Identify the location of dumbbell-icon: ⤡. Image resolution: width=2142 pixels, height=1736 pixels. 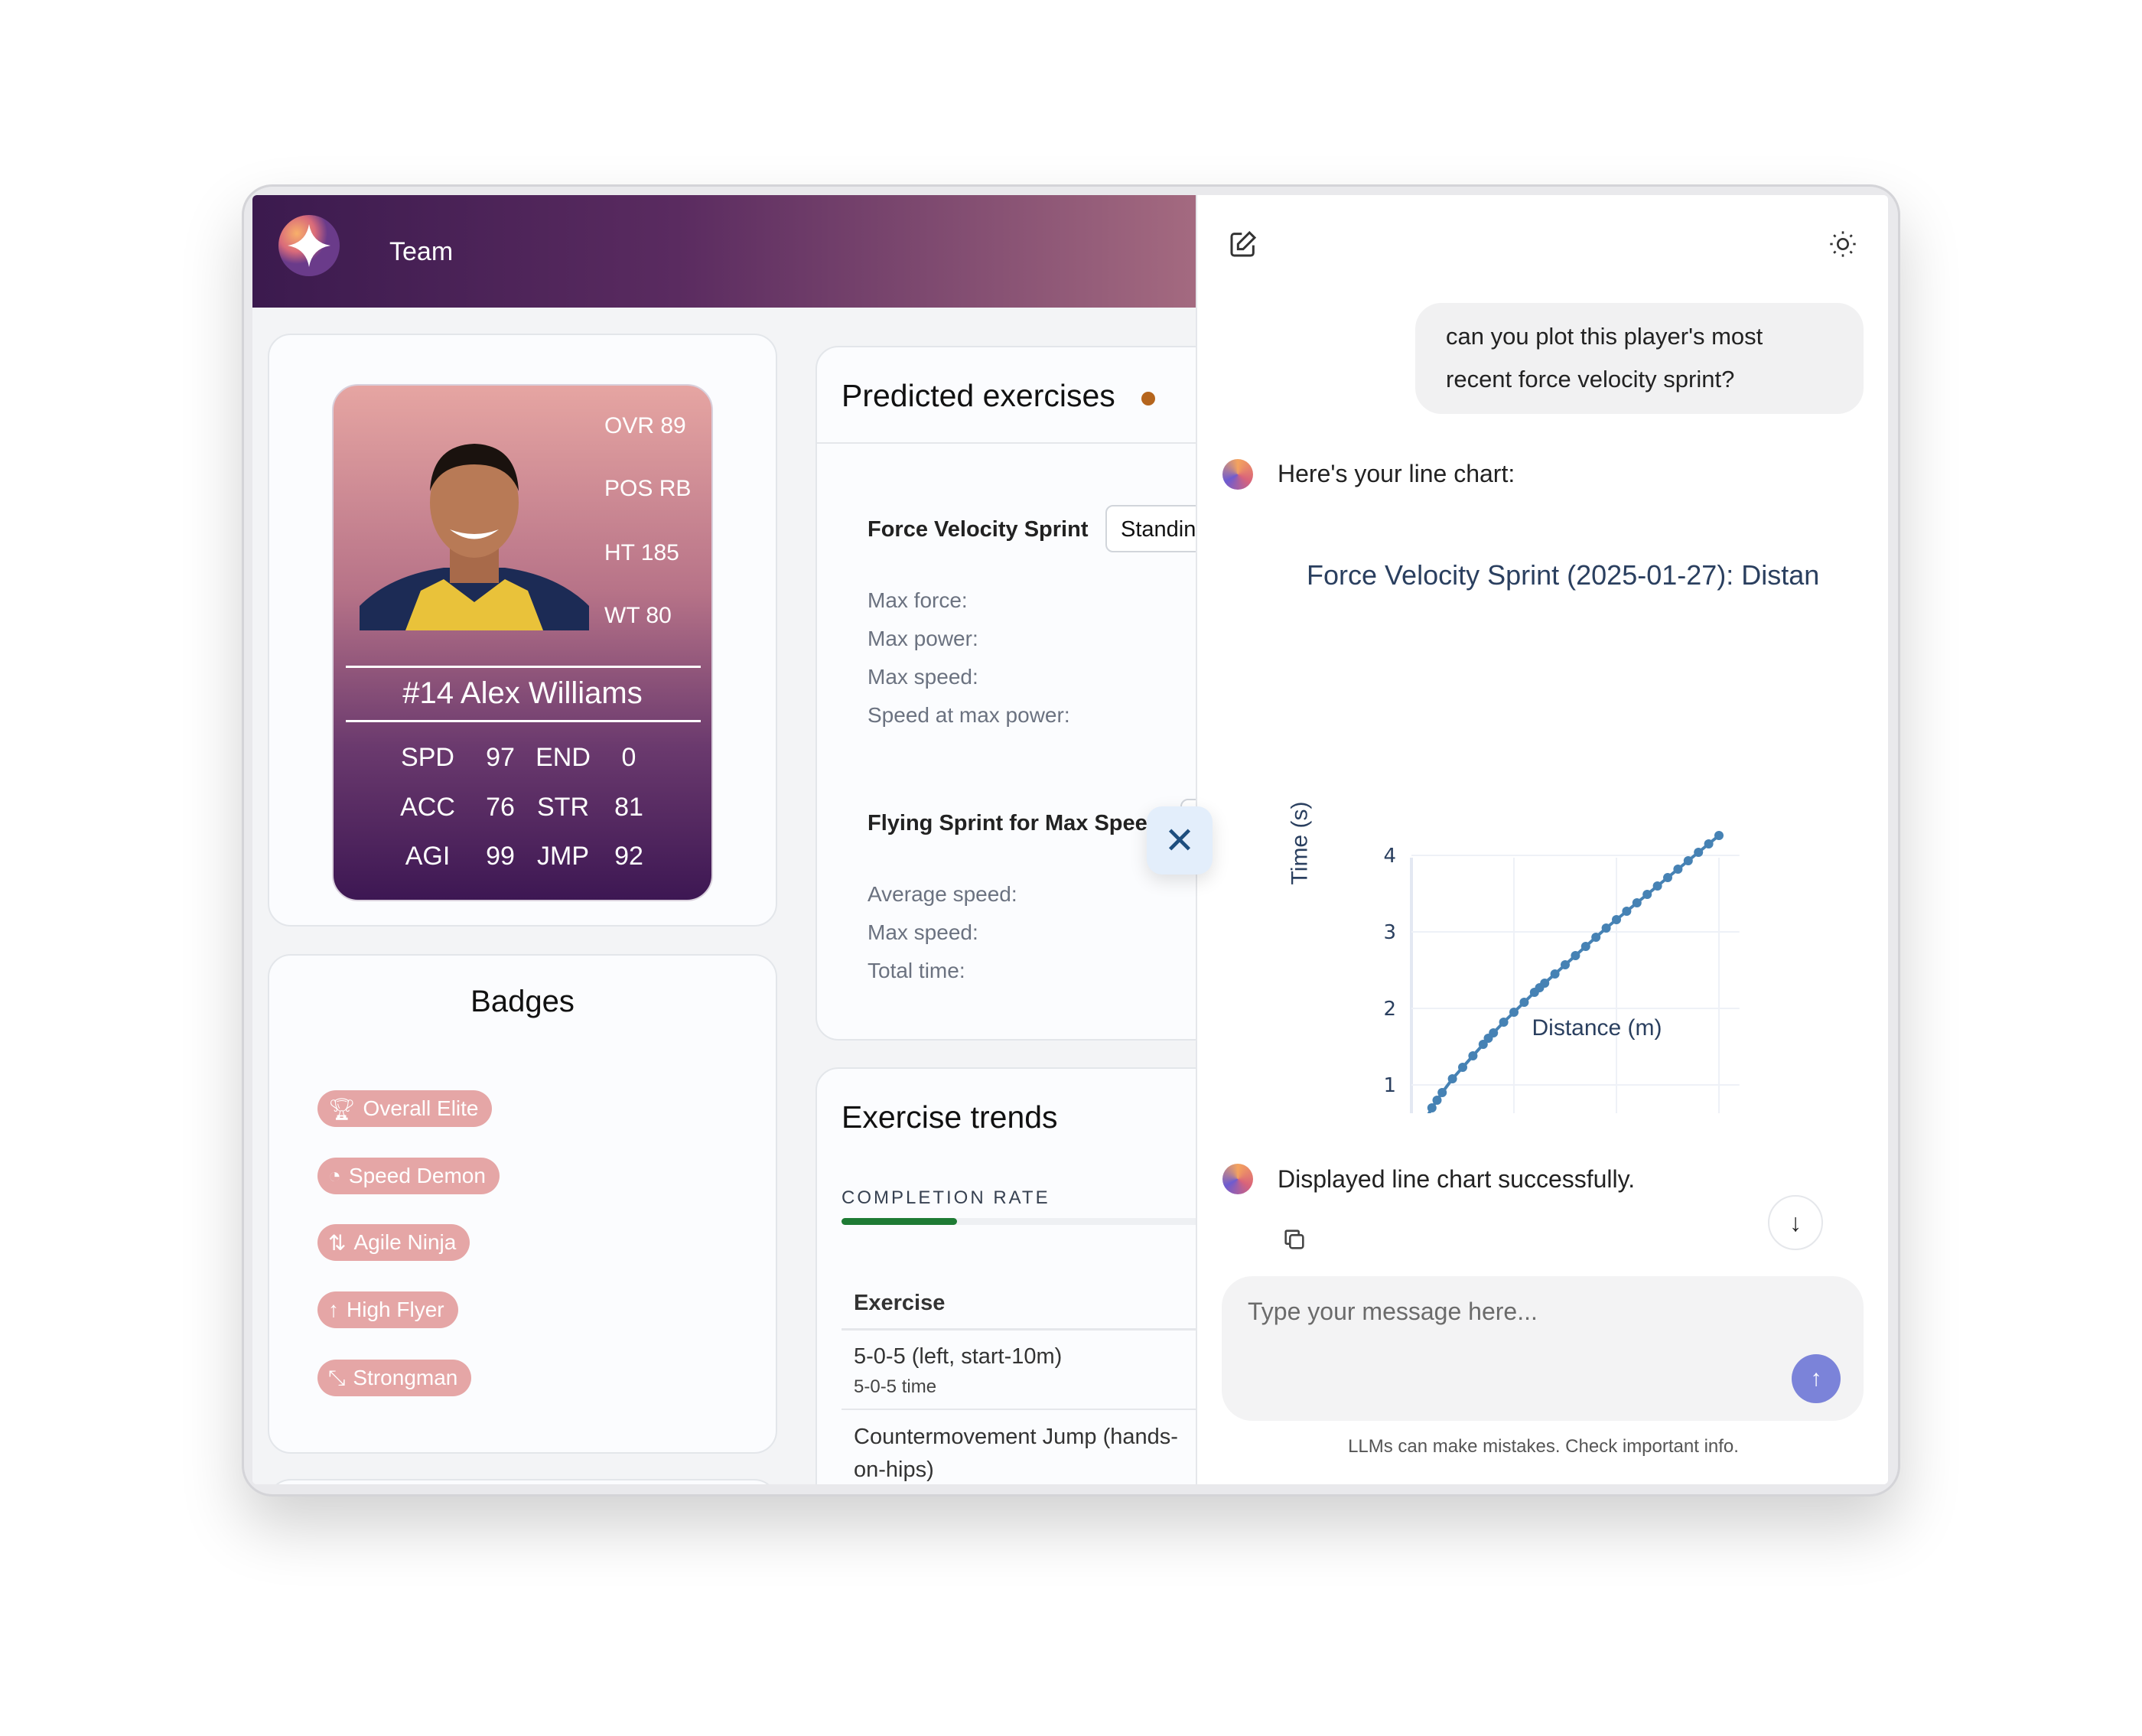
(337, 1377).